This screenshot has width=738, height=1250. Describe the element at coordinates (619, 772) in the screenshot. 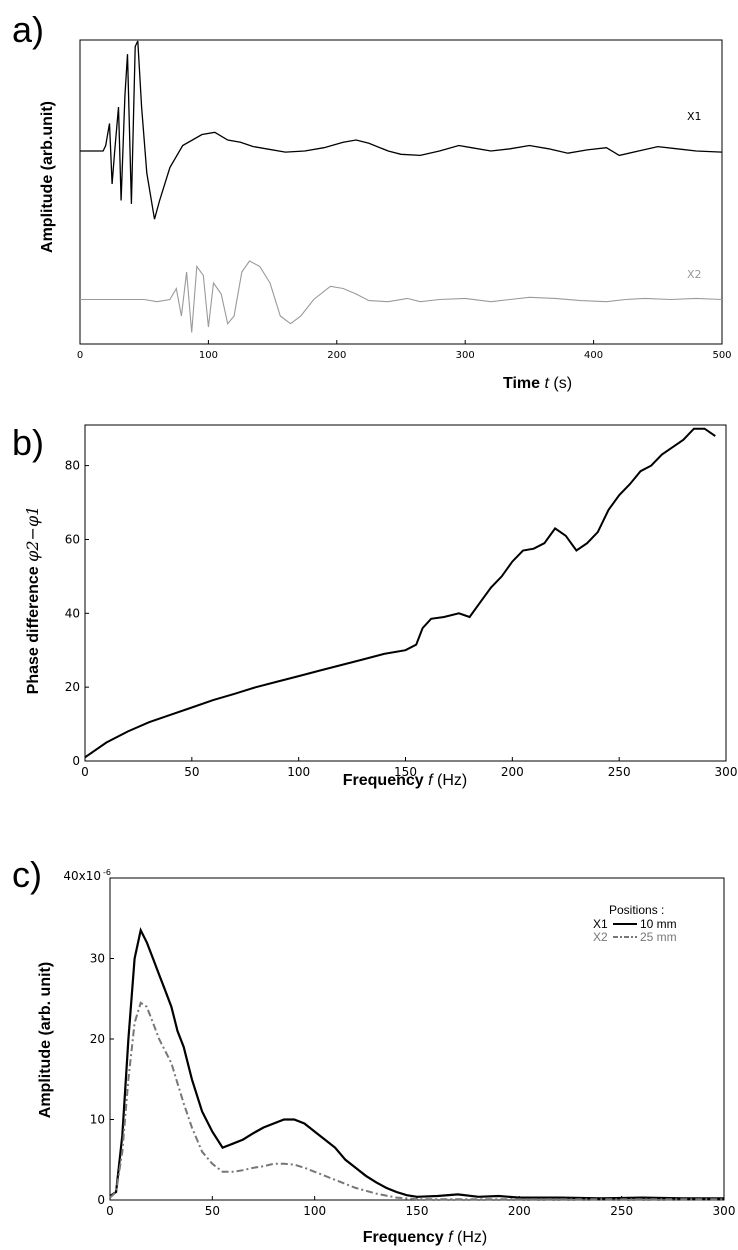

I see `x-tick-label-b: 250` at that location.